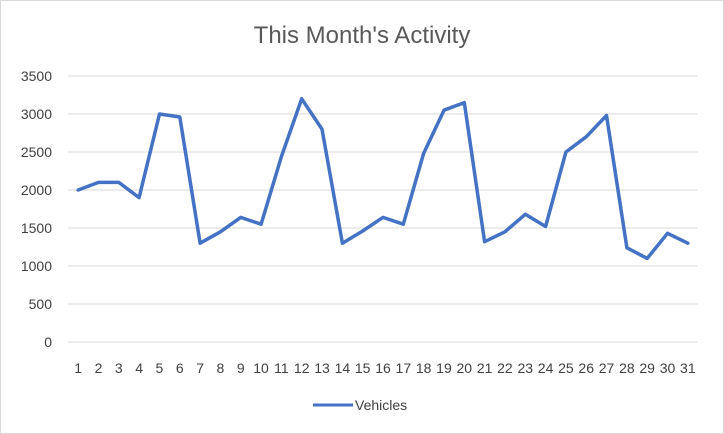 Image resolution: width=724 pixels, height=434 pixels. What do you see at coordinates (36, 152) in the screenshot?
I see `y-tick-label: 2500` at bounding box center [36, 152].